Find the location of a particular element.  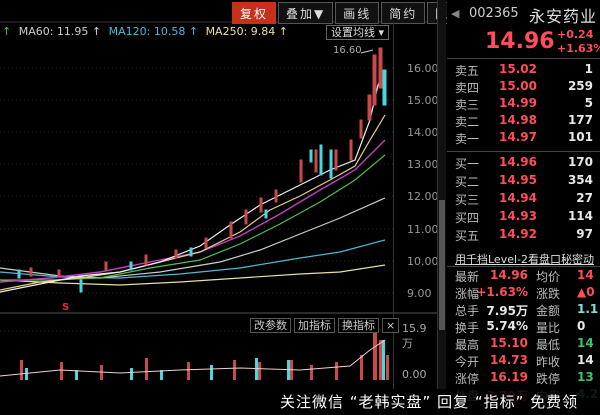

stat-label: 涨幅 is located at coordinates (467, 294).